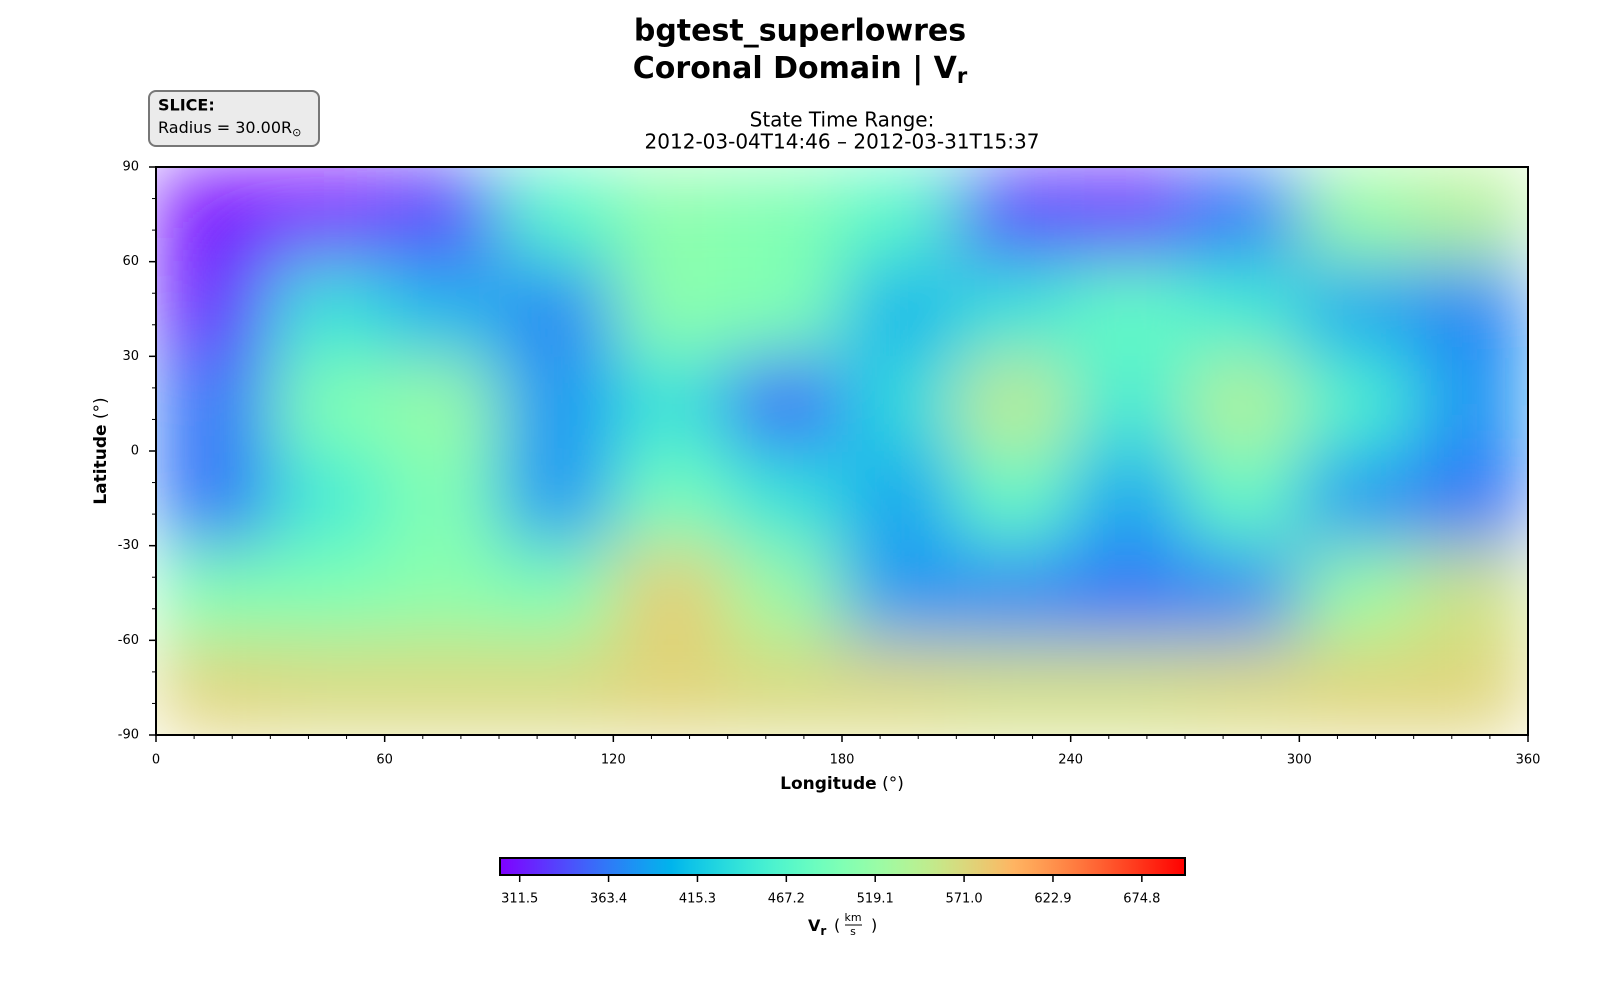 This screenshot has height=1000, width=1600. What do you see at coordinates (1052, 899) in the screenshot?
I see `colorbar-tick-label: 622.9` at bounding box center [1052, 899].